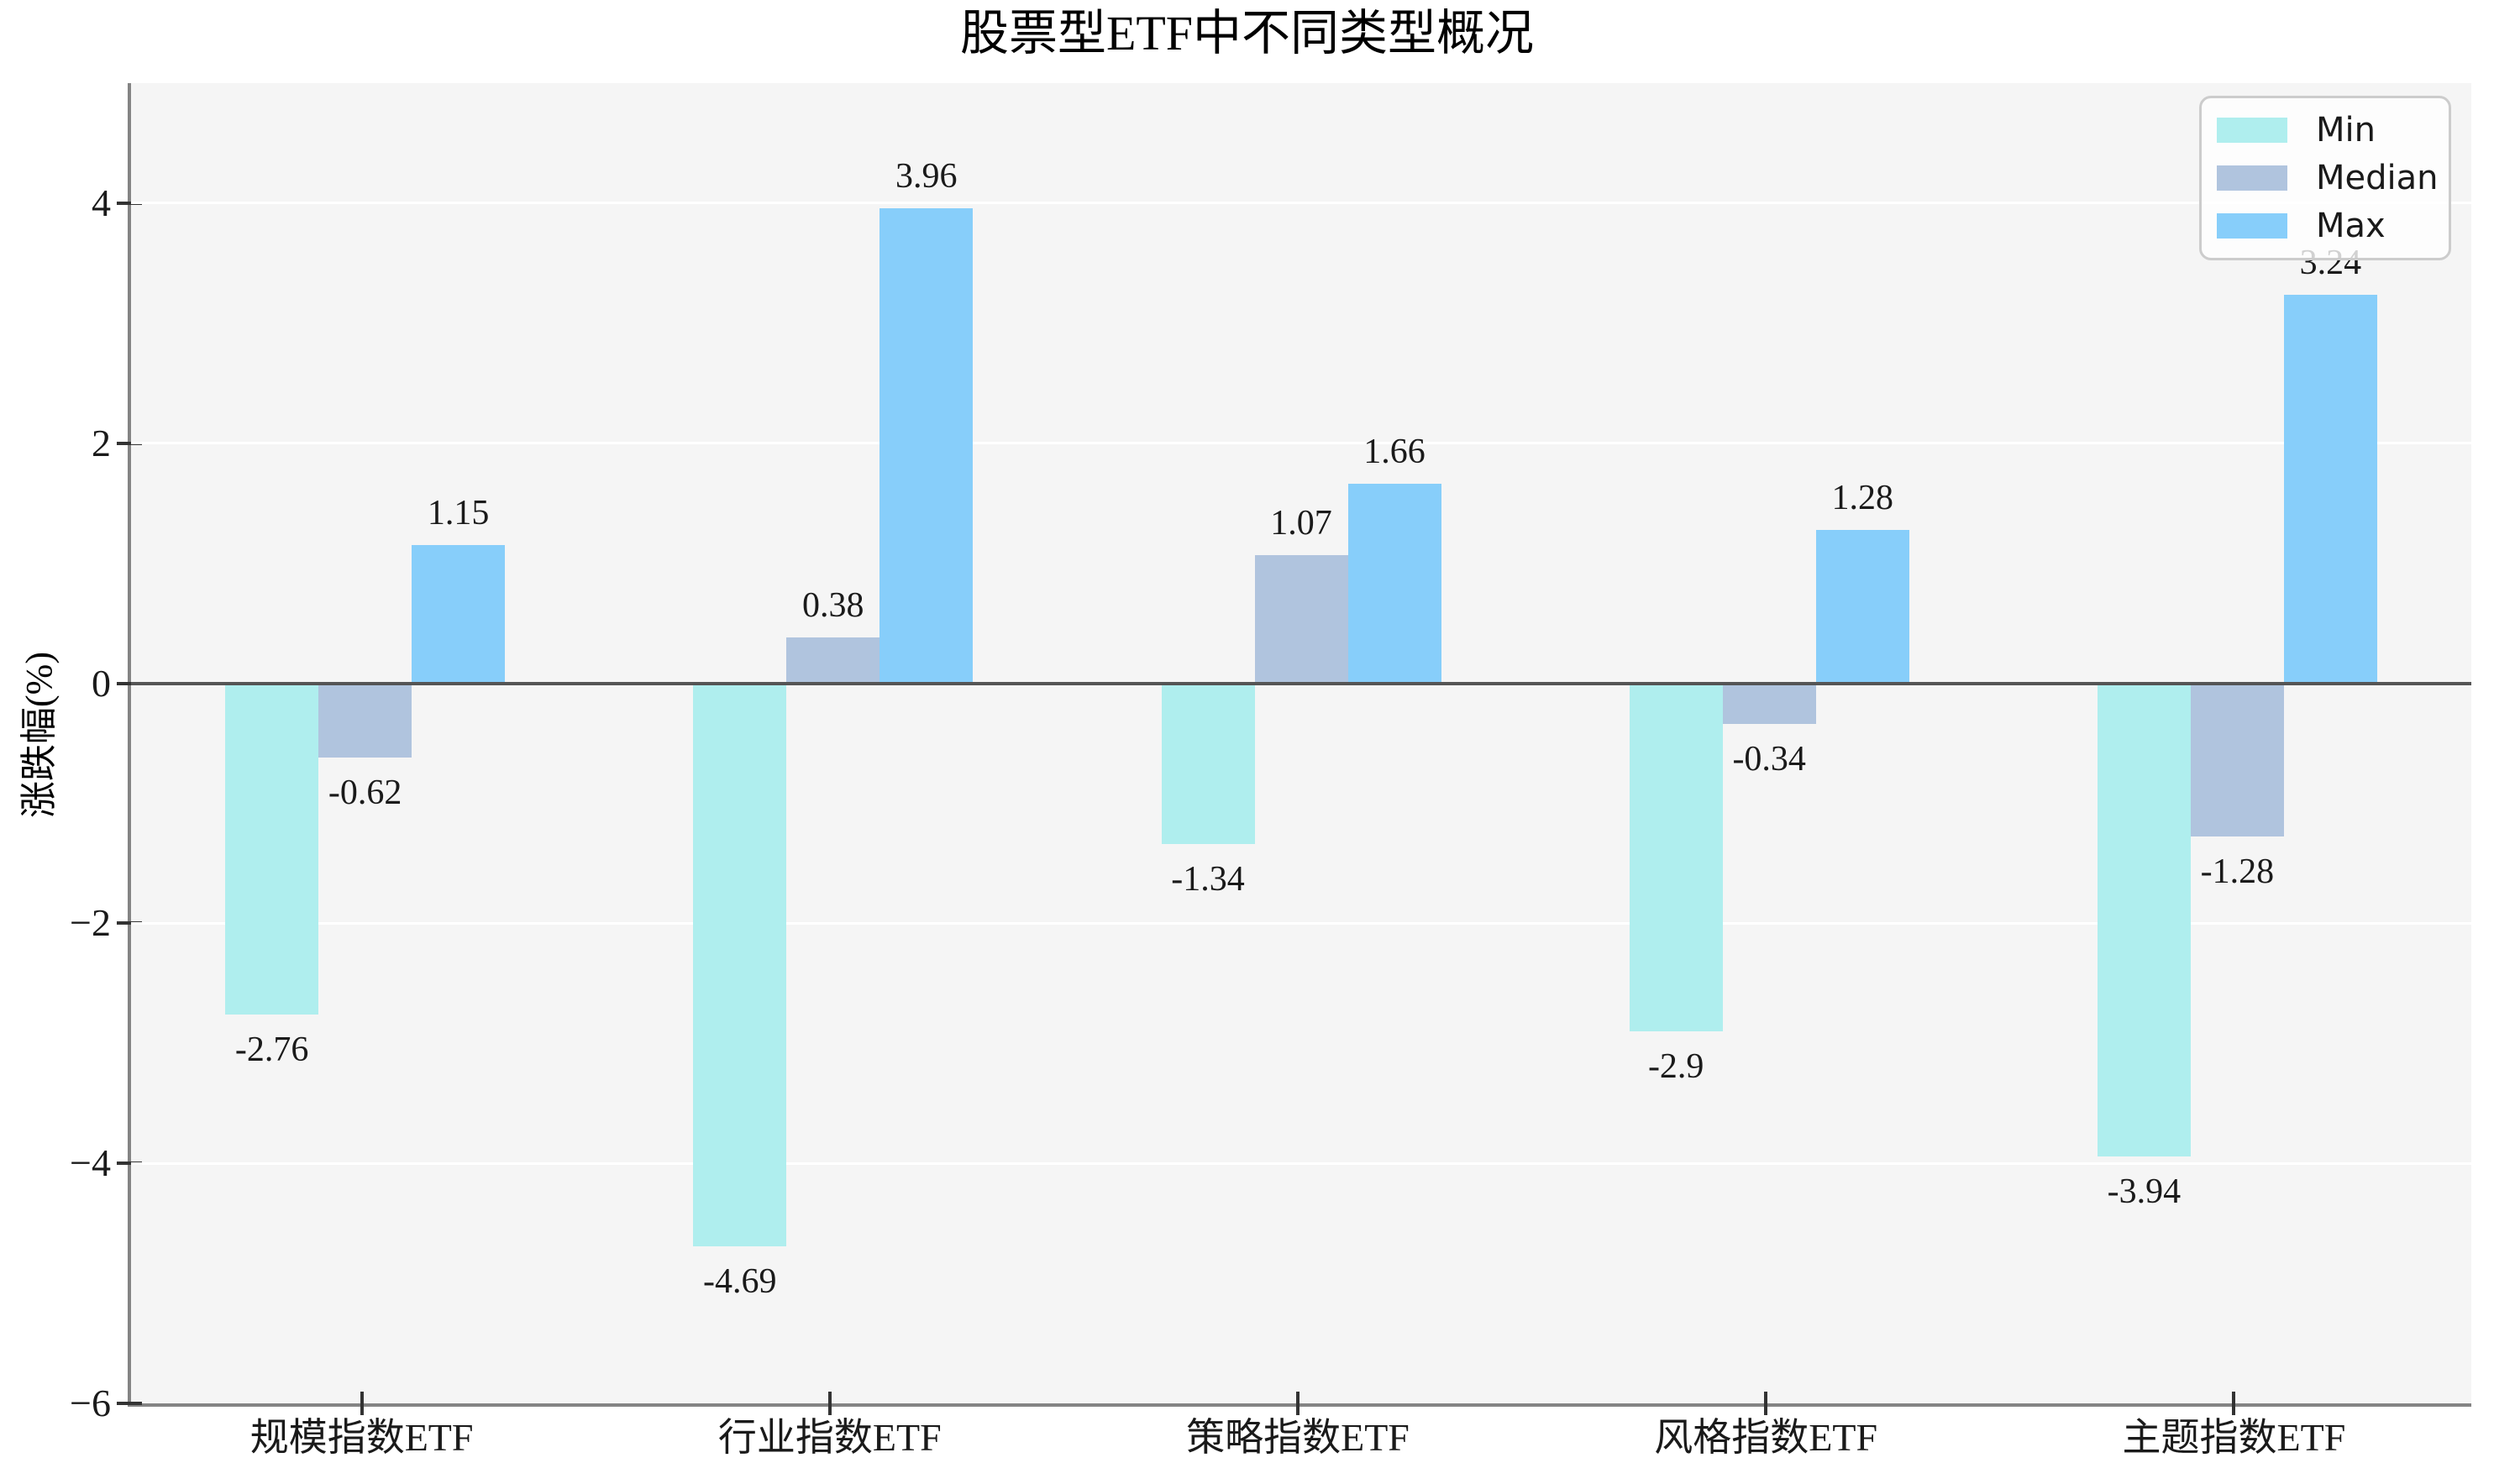  What do you see at coordinates (2238, 872) in the screenshot?
I see `bar-value-label: -1.28` at bounding box center [2238, 872].